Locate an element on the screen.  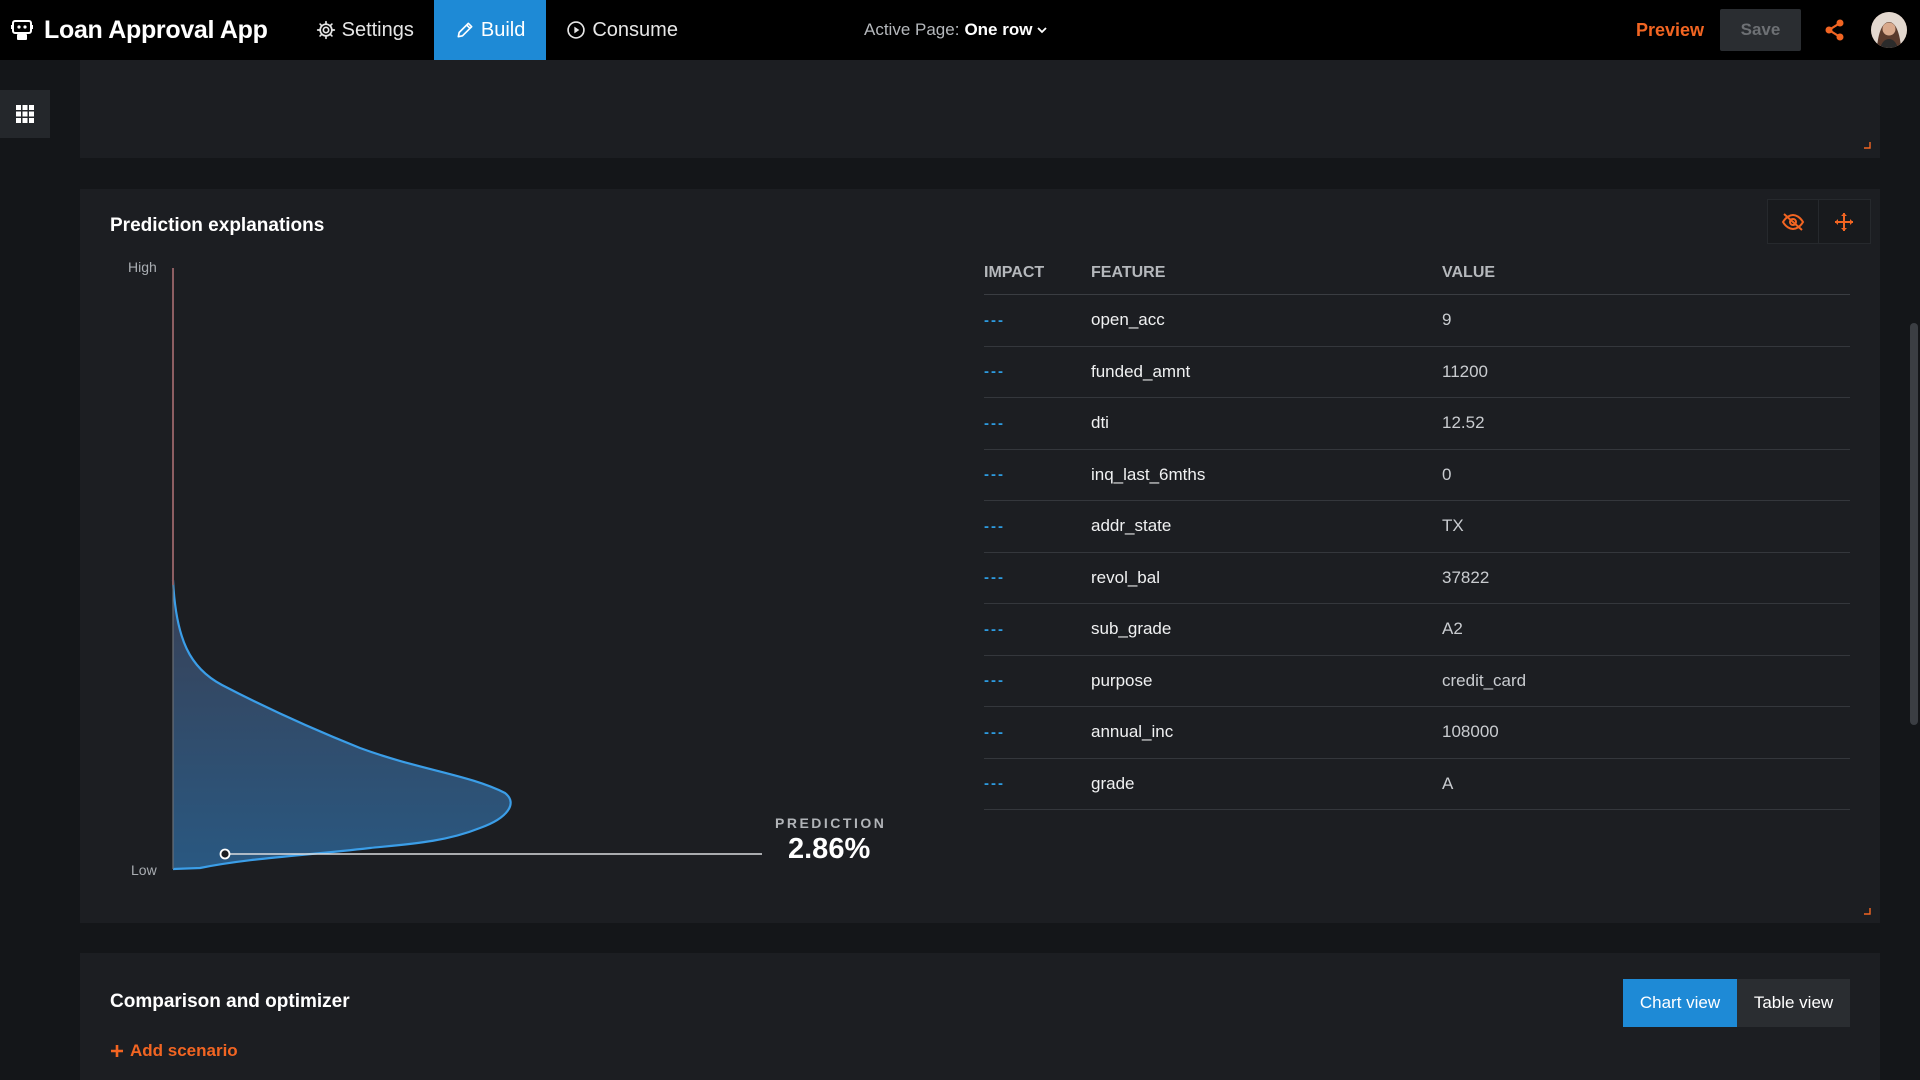
active-page-label: Active Page: is located at coordinates (912, 29).